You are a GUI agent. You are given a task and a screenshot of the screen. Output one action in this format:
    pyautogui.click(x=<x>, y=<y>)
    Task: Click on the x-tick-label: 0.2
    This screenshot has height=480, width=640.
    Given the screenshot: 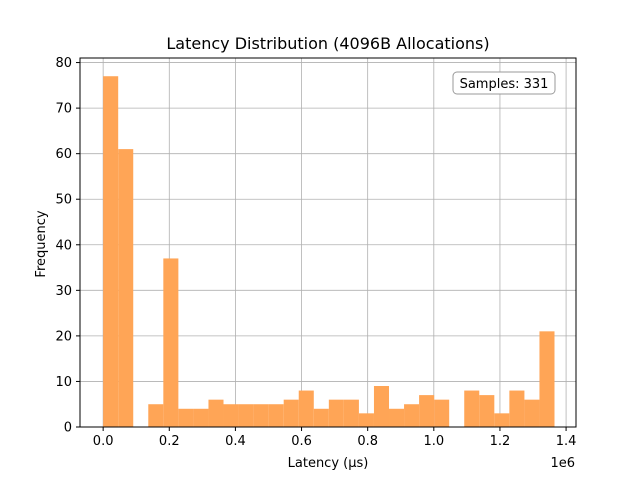 What is the action you would take?
    pyautogui.click(x=169, y=441)
    